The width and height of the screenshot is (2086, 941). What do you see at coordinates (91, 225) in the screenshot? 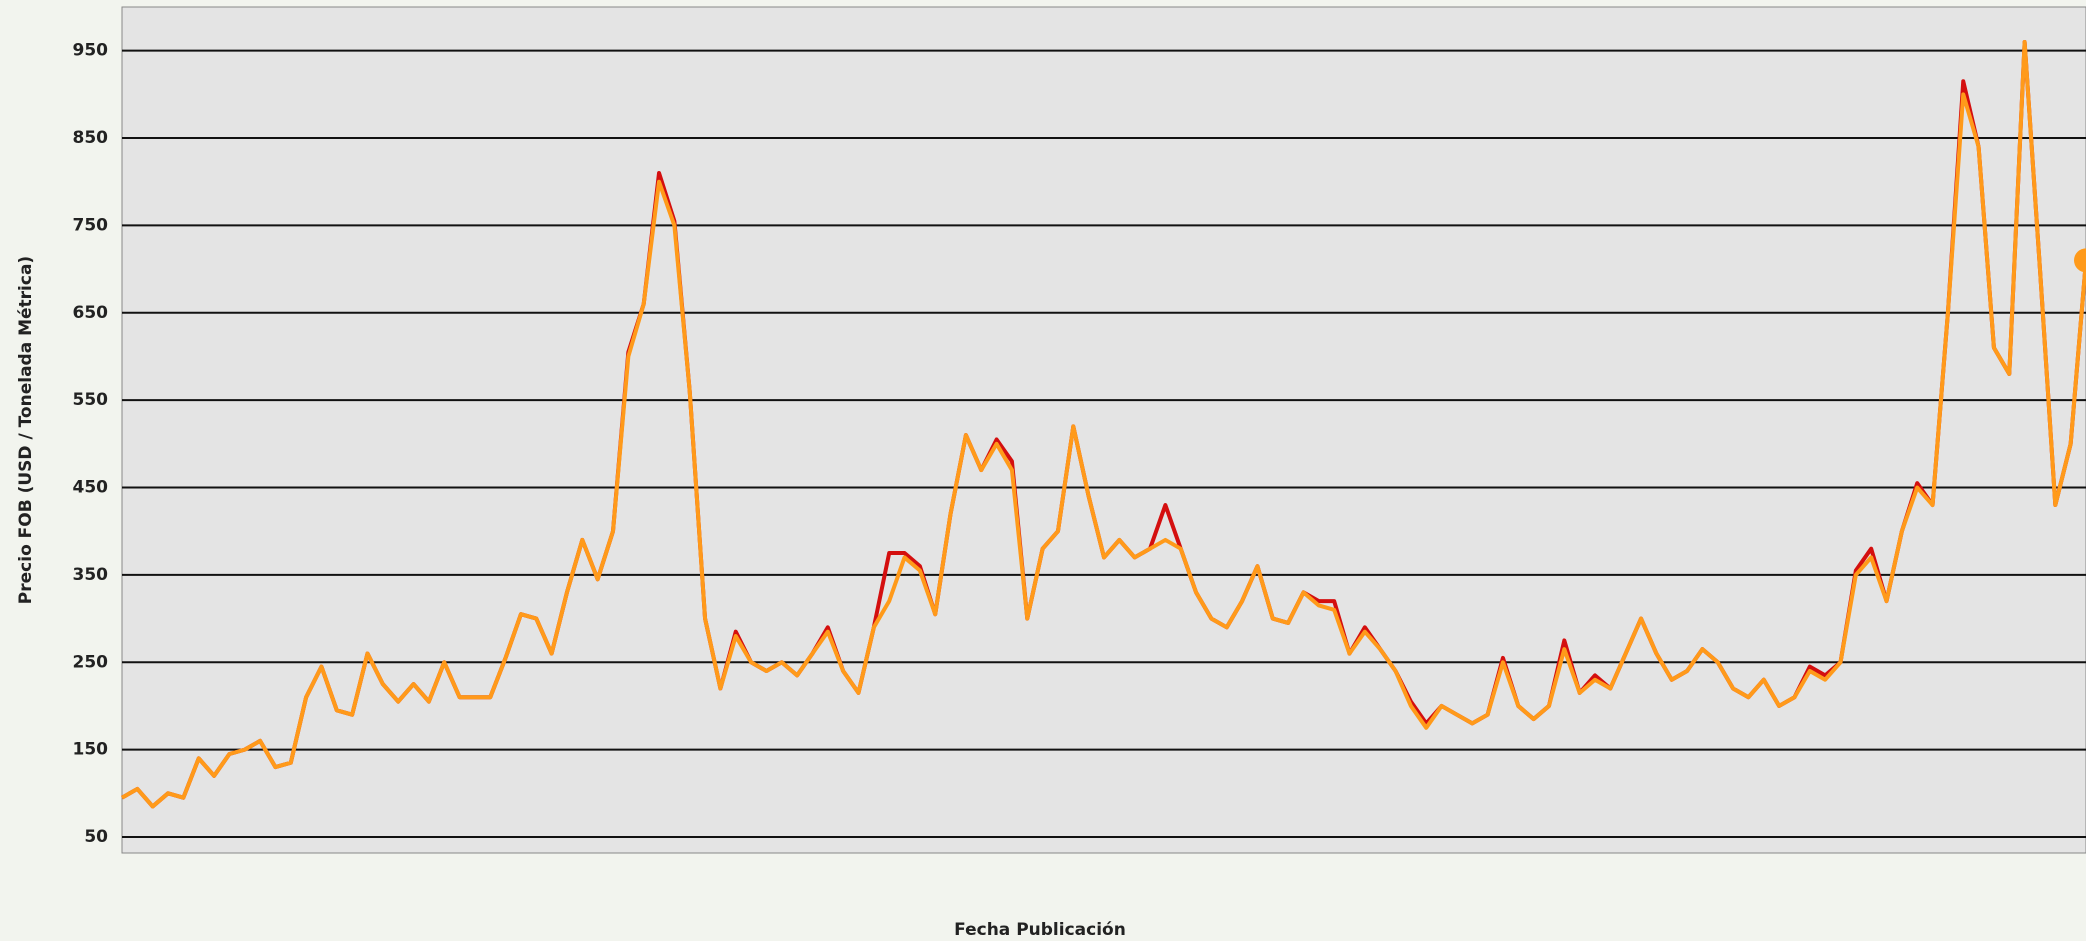
I see `y-tick-label: 750` at bounding box center [91, 225].